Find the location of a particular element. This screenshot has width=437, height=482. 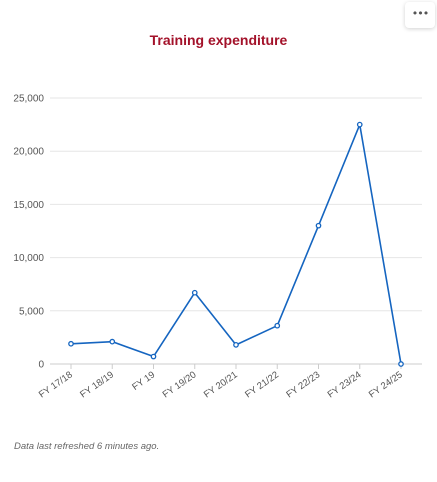

x-tick-label: FY 18/19 is located at coordinates (97, 384).